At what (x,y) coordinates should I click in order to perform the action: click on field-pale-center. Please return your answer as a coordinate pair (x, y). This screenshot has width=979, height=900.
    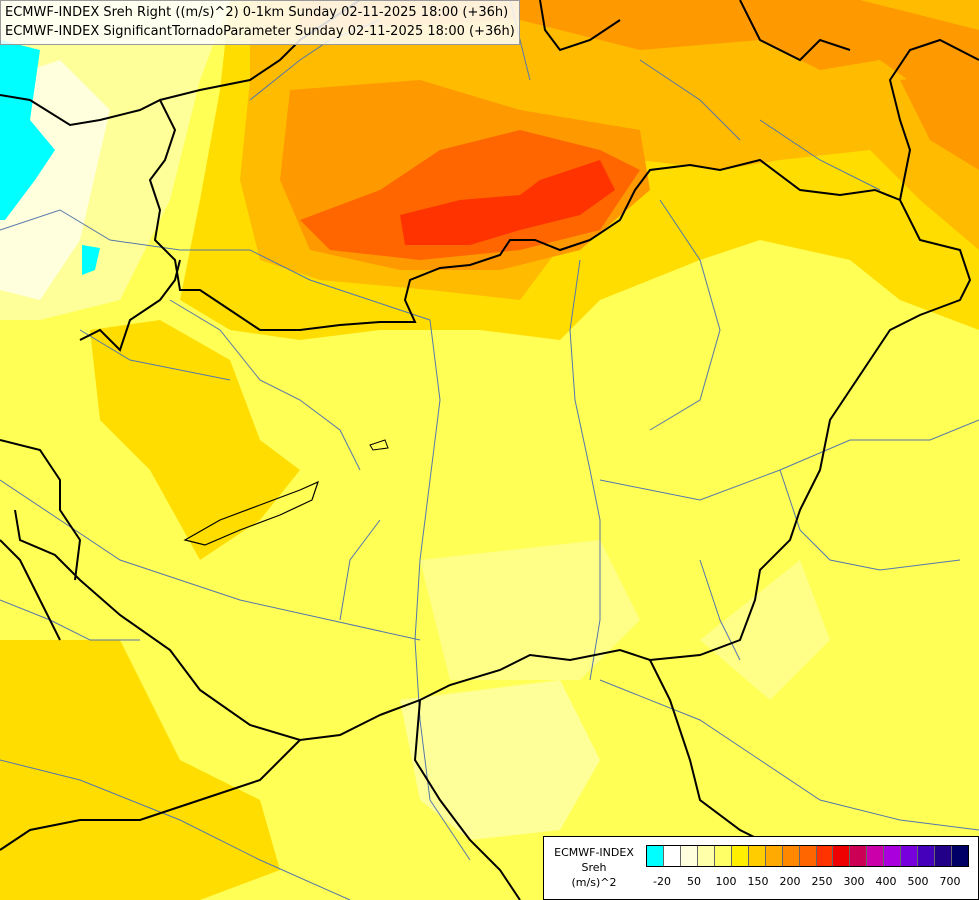
    Looking at the image, I should click on (530, 610).